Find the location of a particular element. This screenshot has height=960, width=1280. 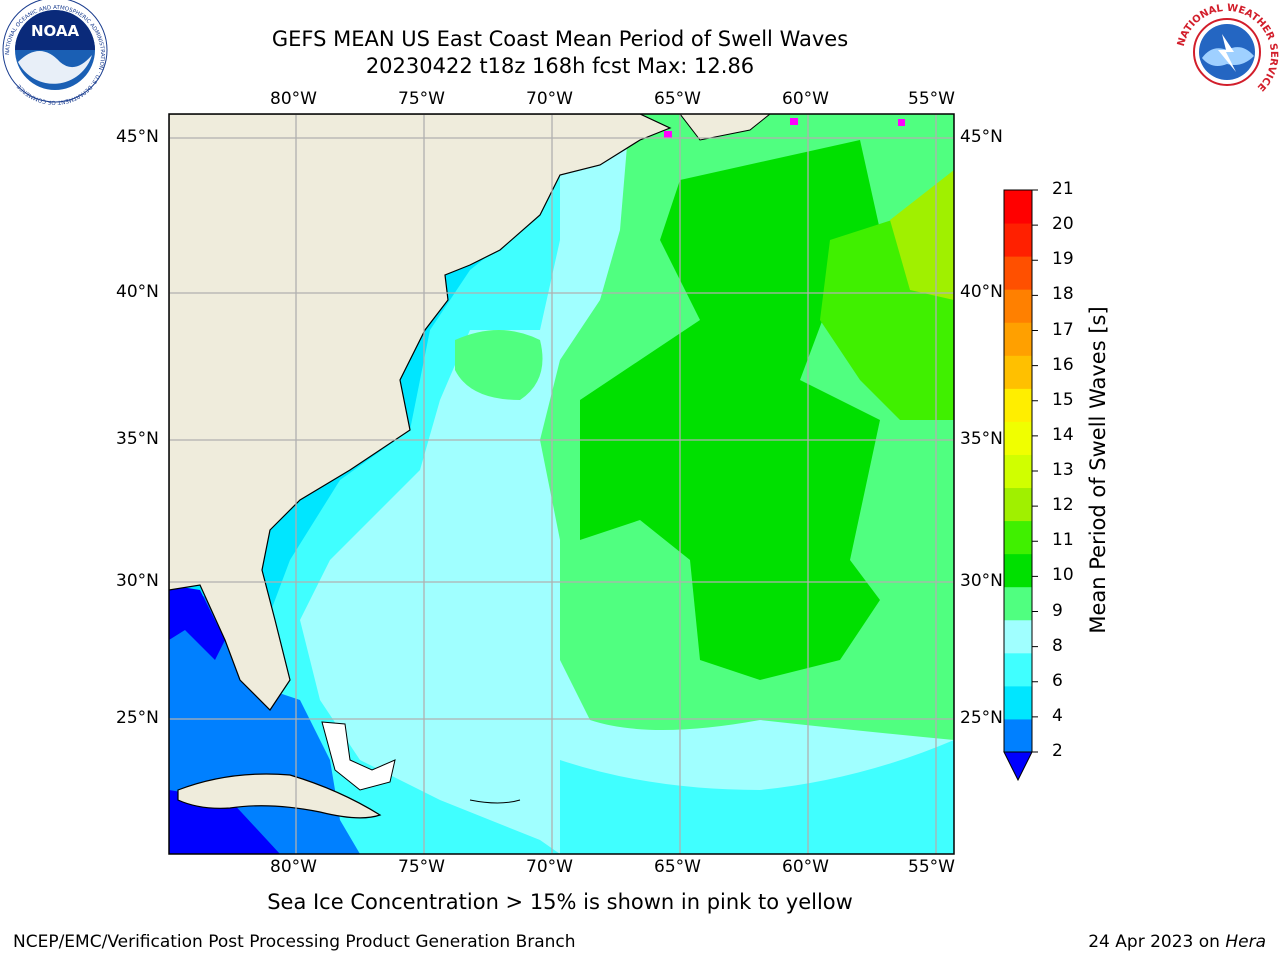

lon-label-top: 80°W is located at coordinates (293, 99).